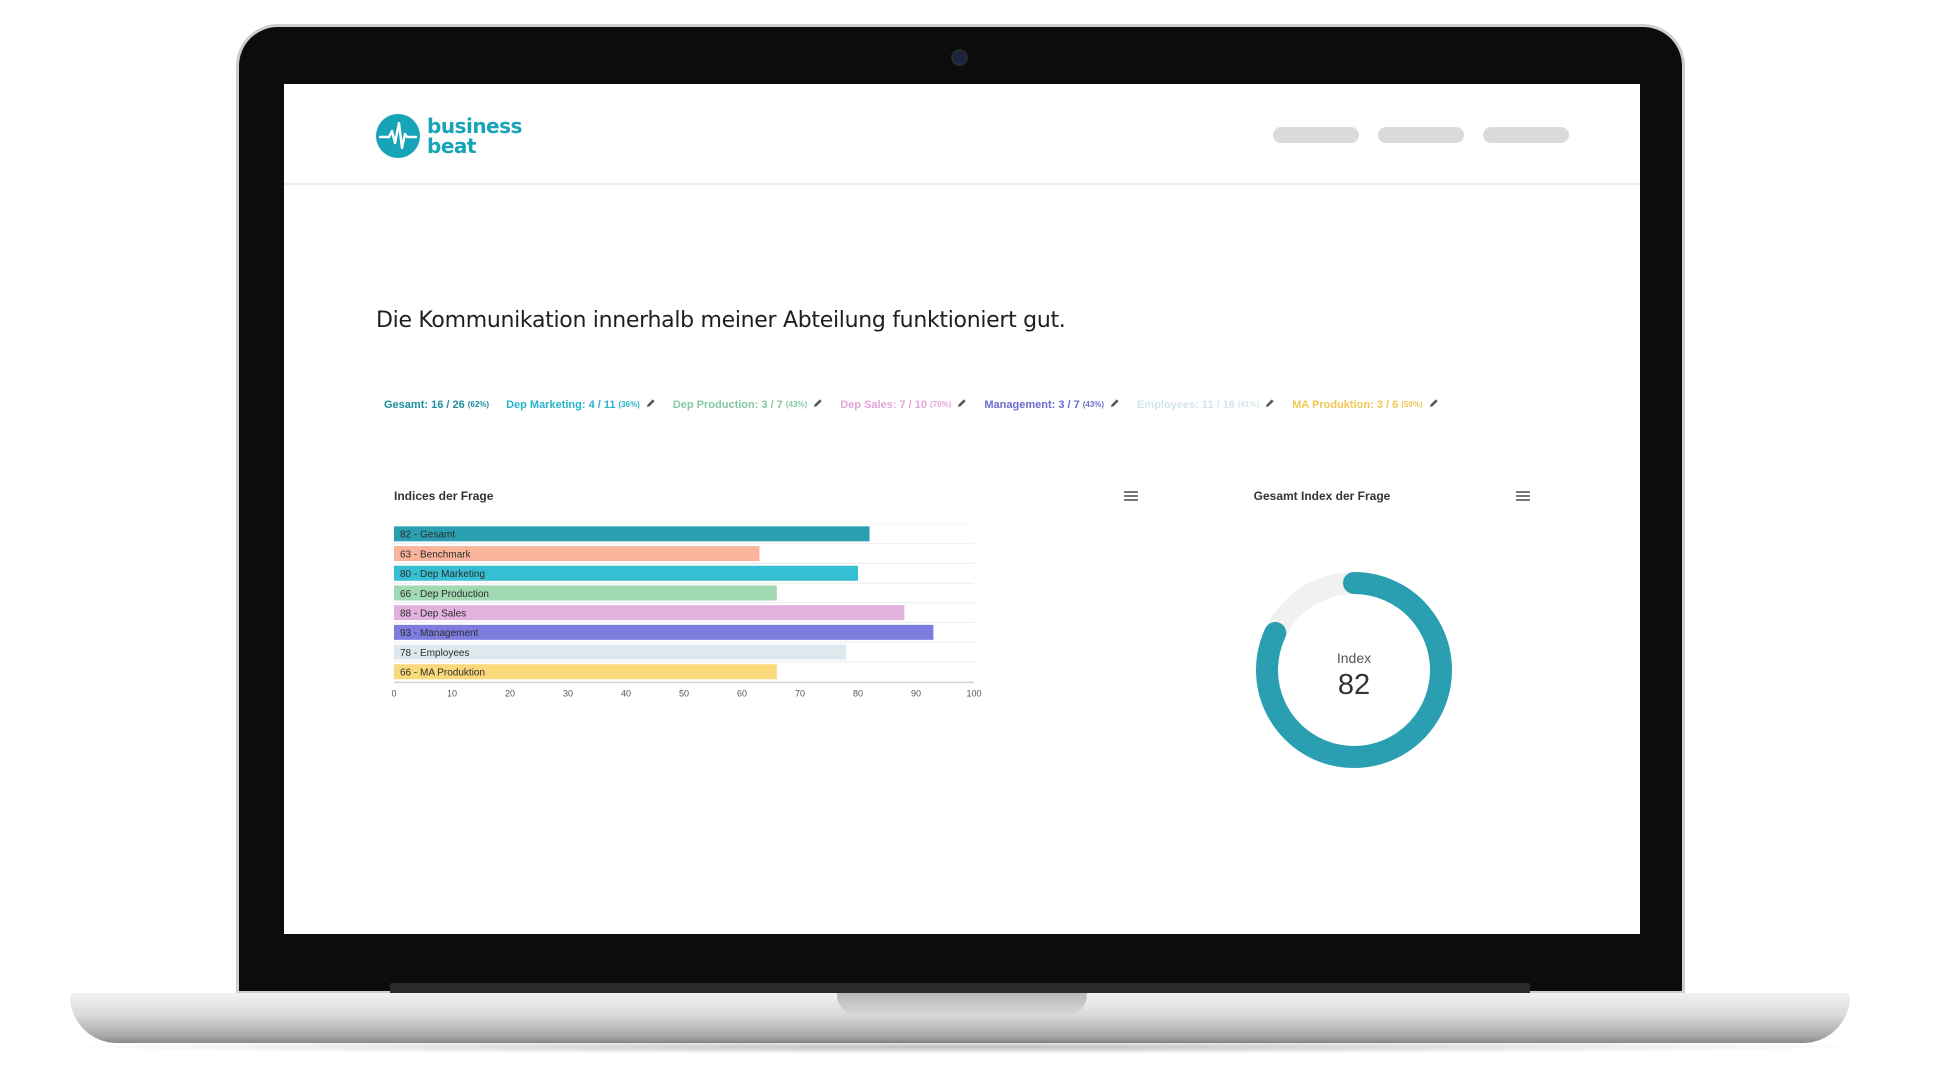 This screenshot has height=1090, width=1938. What do you see at coordinates (626, 694) in the screenshot?
I see `x-tick-label: 40` at bounding box center [626, 694].